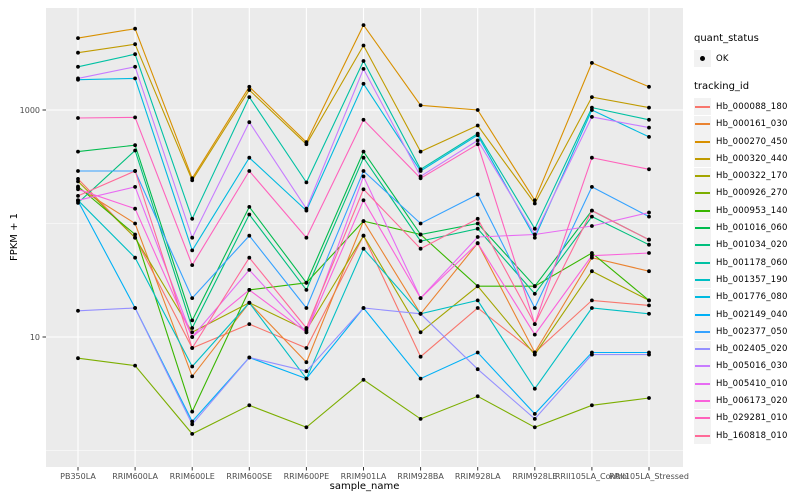  Describe the element at coordinates (746, 263) in the screenshot. I see `legend-item: Hb_001178_060` at that location.